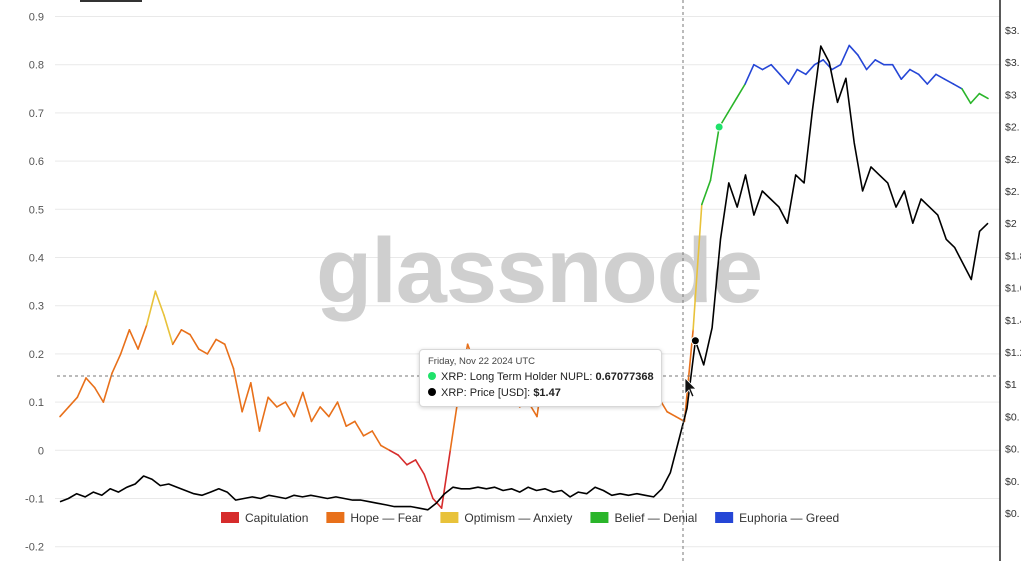 This screenshot has height=561, width=1021. I want to click on price-dot-icon, so click(432, 392).